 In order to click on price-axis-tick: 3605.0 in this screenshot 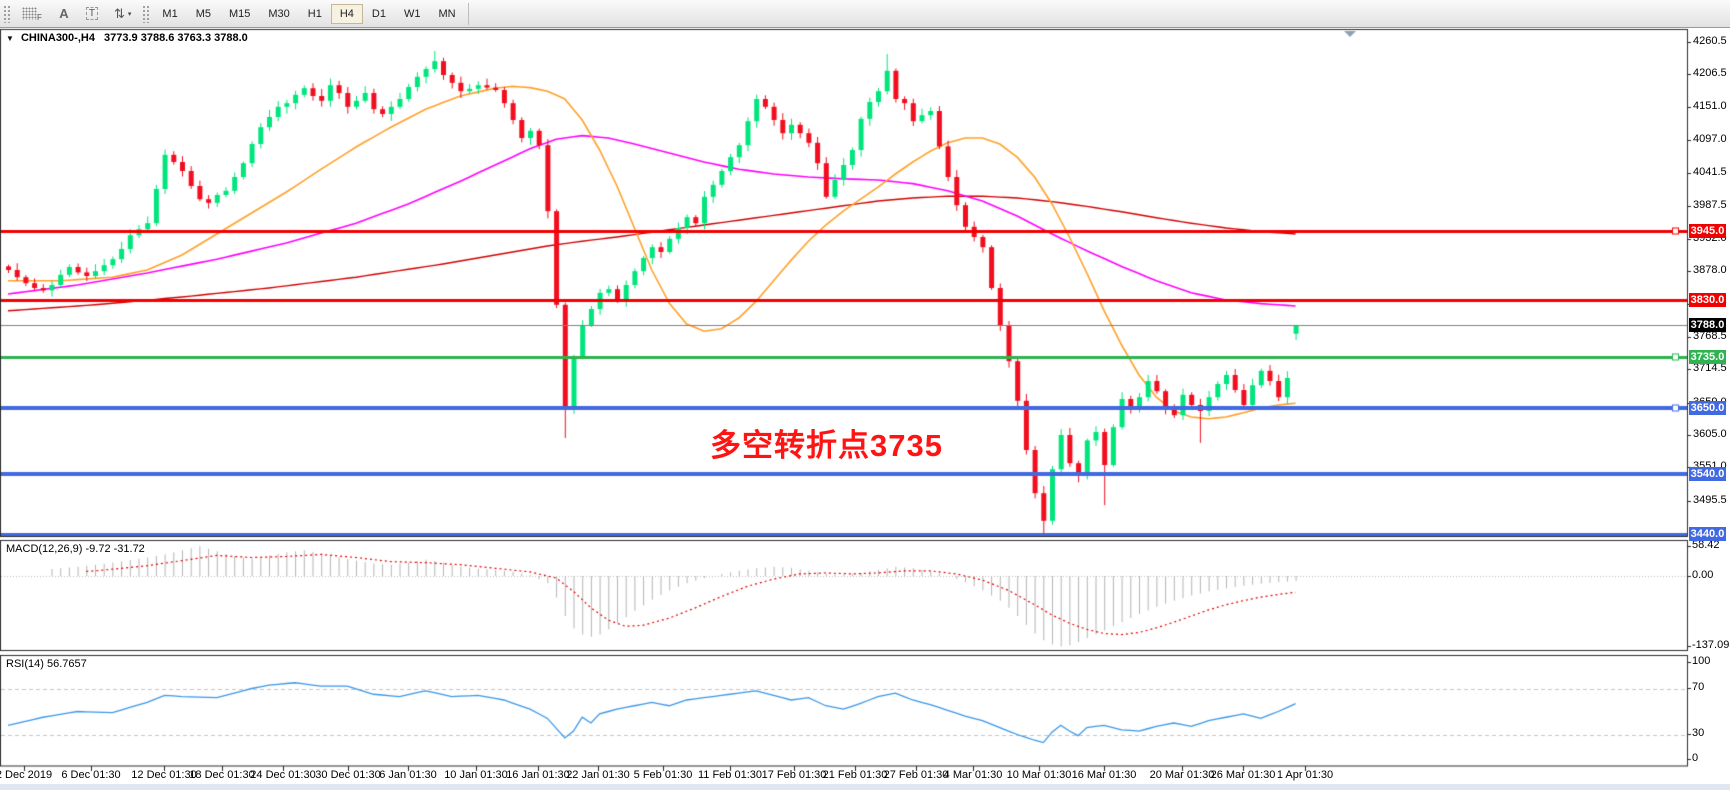, I will do `click(1710, 434)`.